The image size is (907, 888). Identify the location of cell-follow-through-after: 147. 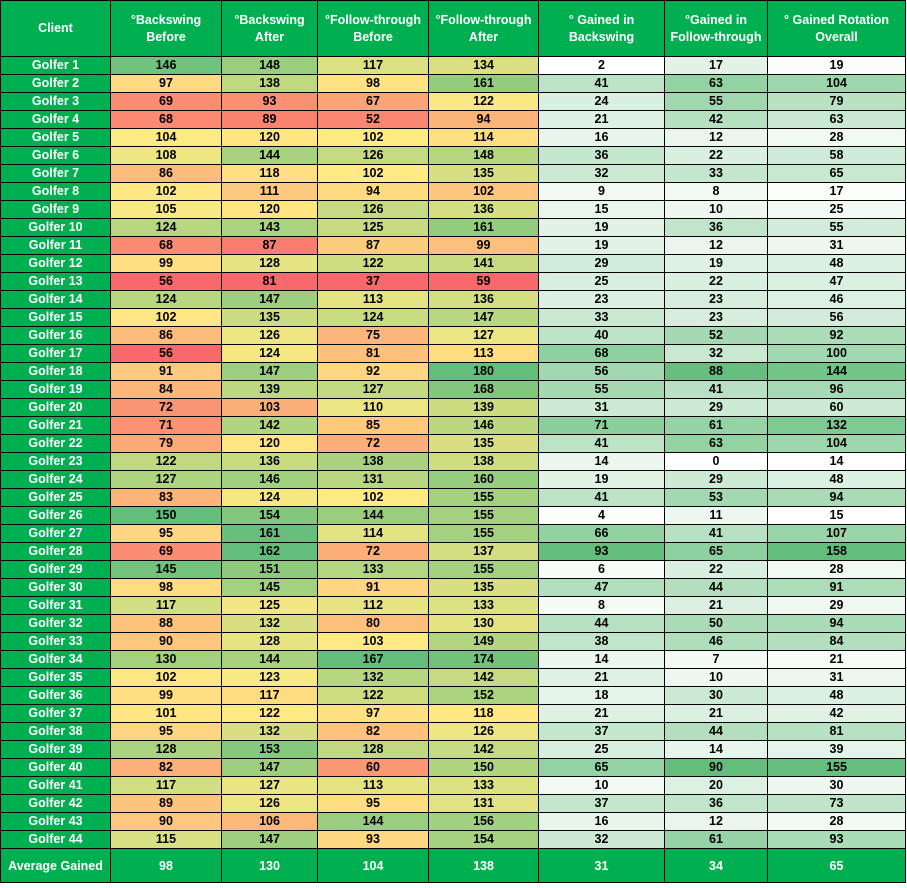
(483, 317).